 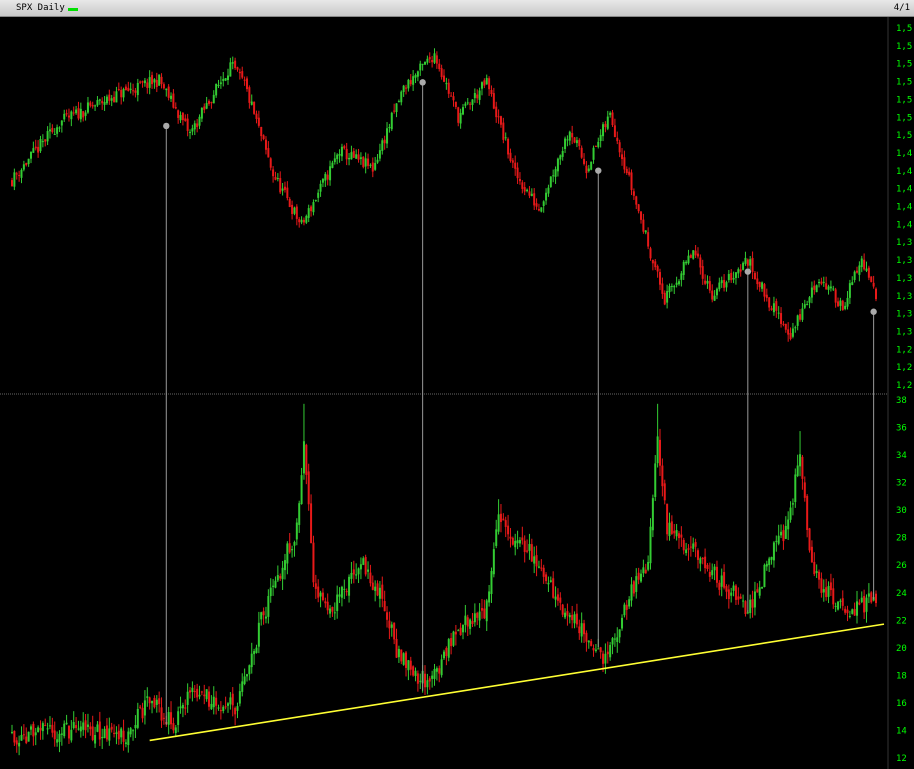 What do you see at coordinates (904, 100) in the screenshot?
I see `price-axis-tick-label: 1,5` at bounding box center [904, 100].